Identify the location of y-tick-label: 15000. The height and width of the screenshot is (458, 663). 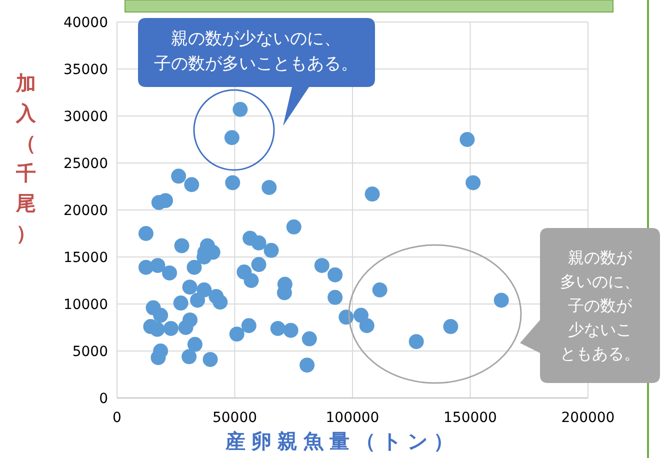
(85, 258).